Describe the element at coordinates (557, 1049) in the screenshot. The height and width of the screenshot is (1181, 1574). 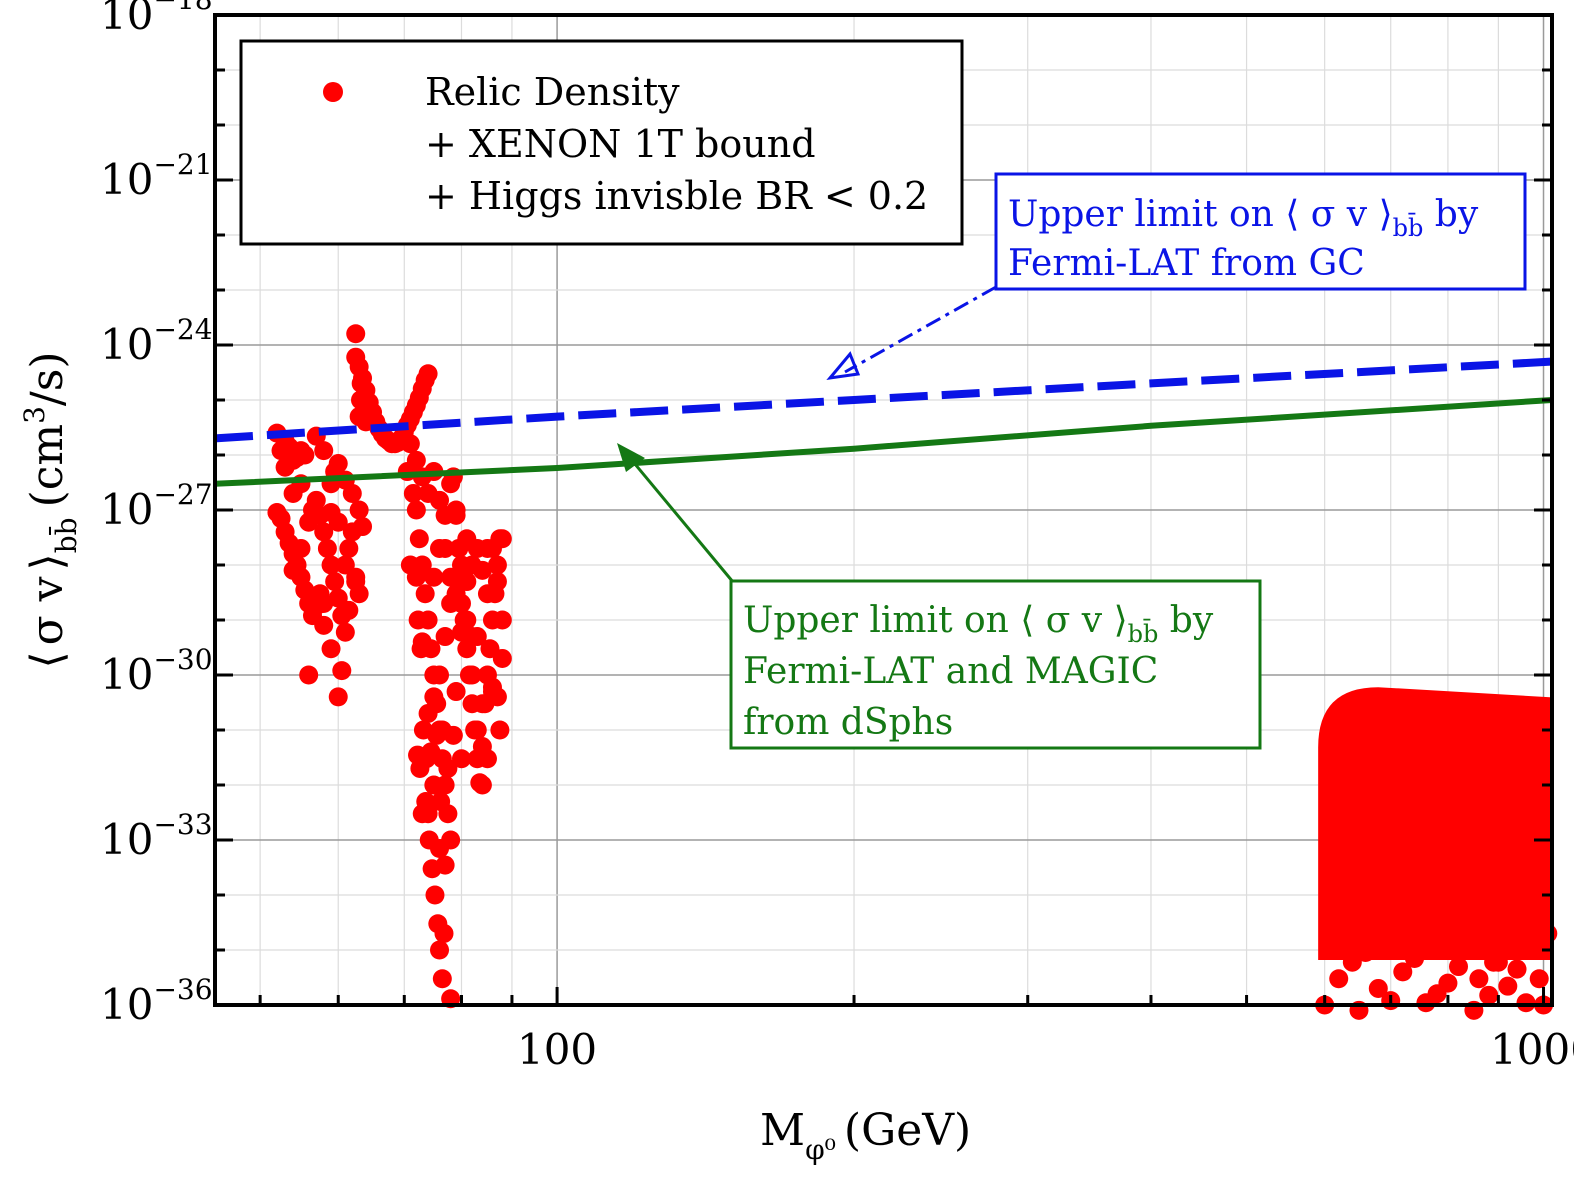
I see `x-tick-label: 100` at that location.